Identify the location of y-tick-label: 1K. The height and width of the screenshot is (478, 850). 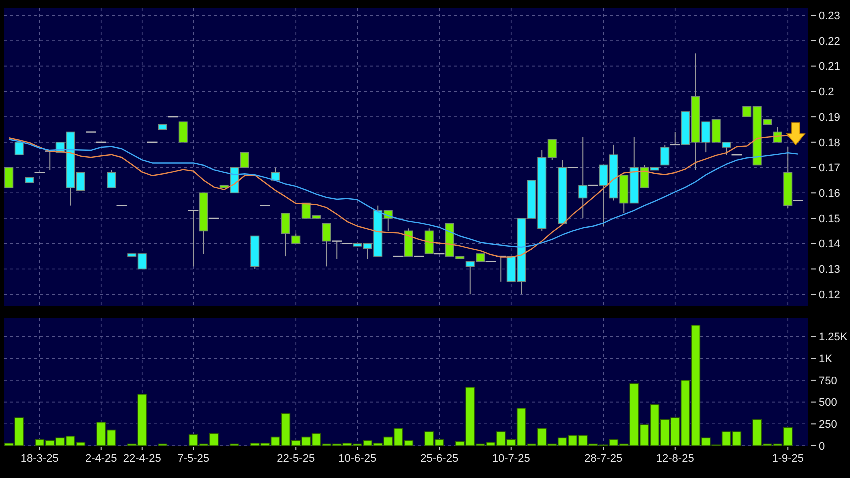
(826, 359).